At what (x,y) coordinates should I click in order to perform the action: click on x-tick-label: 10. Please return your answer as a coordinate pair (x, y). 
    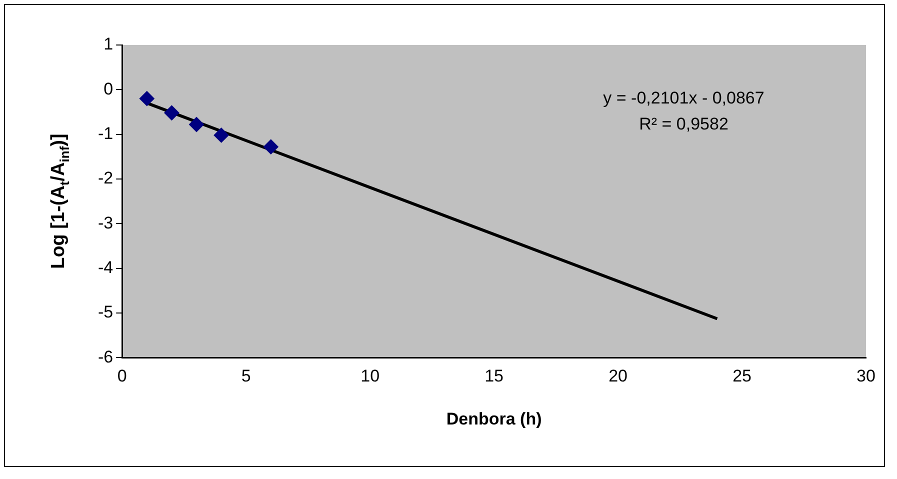
    Looking at the image, I should click on (370, 376).